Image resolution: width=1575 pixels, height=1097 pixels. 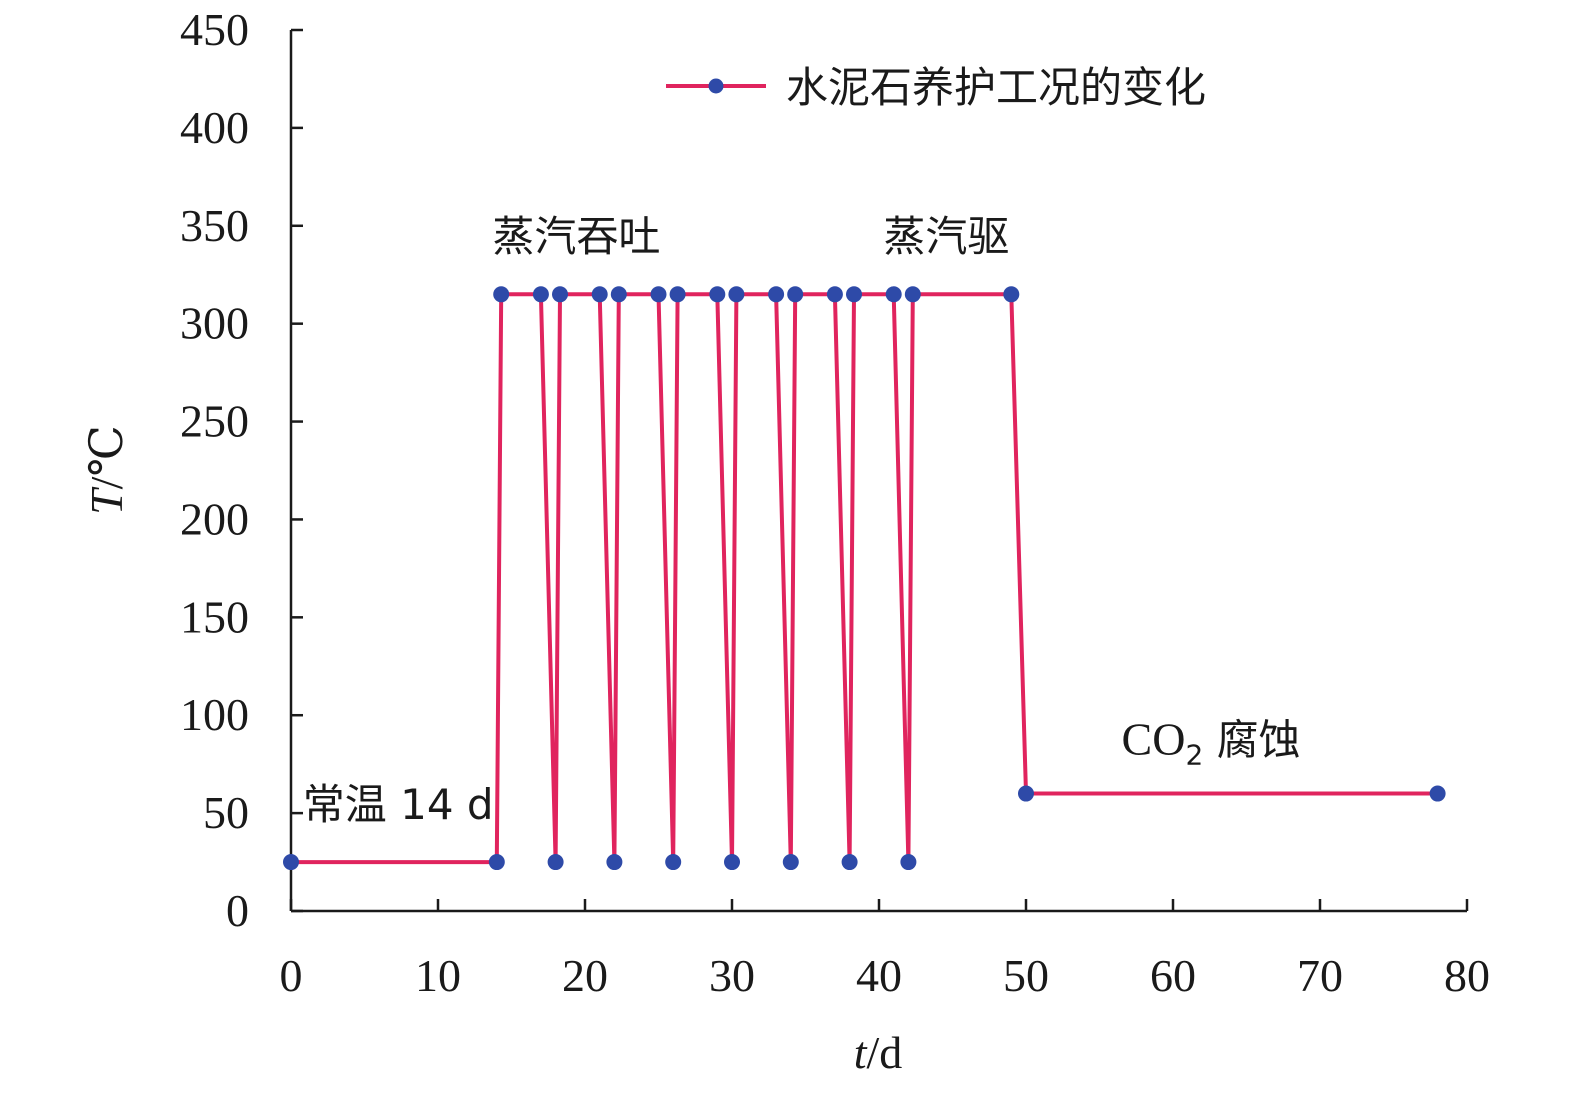 I want to click on x-tick-label: 40, so click(x=879, y=975).